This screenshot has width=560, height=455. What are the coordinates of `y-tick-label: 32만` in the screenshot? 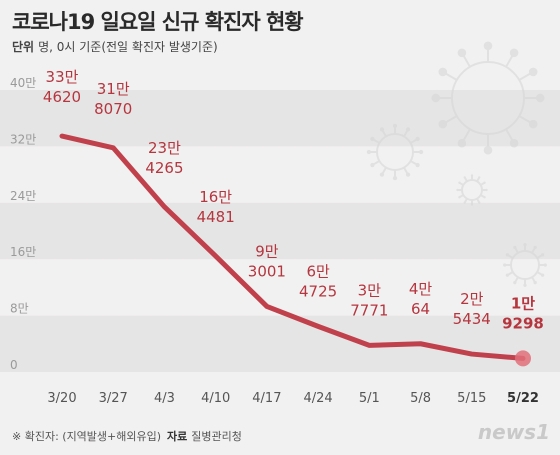 It's located at (23, 139).